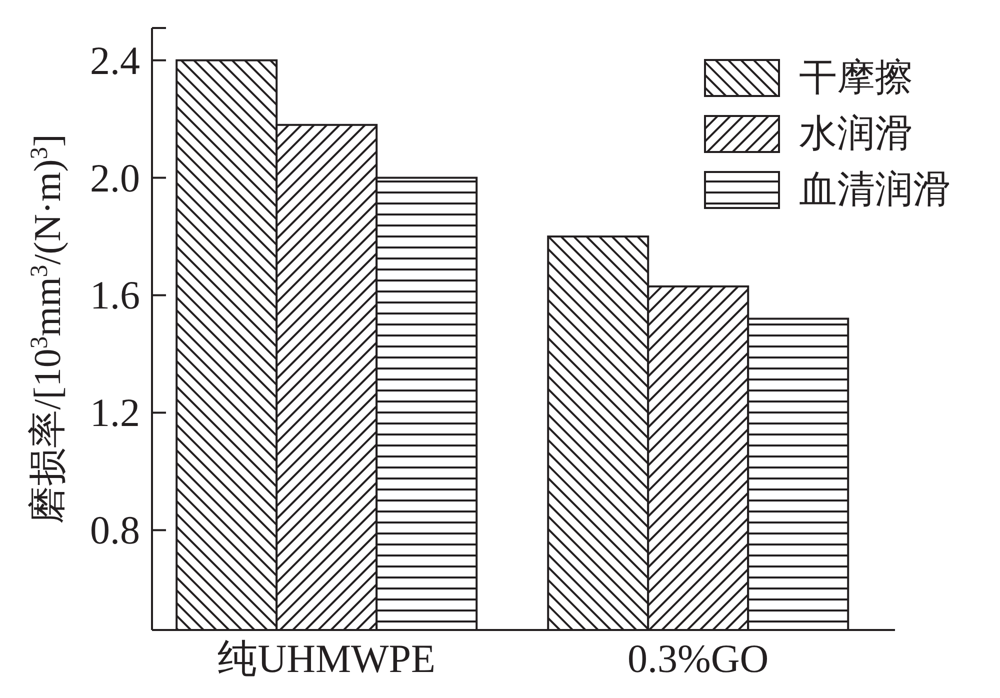 This screenshot has height=698, width=1000. What do you see at coordinates (115, 413) in the screenshot?
I see `y-tick-label: 1.2` at bounding box center [115, 413].